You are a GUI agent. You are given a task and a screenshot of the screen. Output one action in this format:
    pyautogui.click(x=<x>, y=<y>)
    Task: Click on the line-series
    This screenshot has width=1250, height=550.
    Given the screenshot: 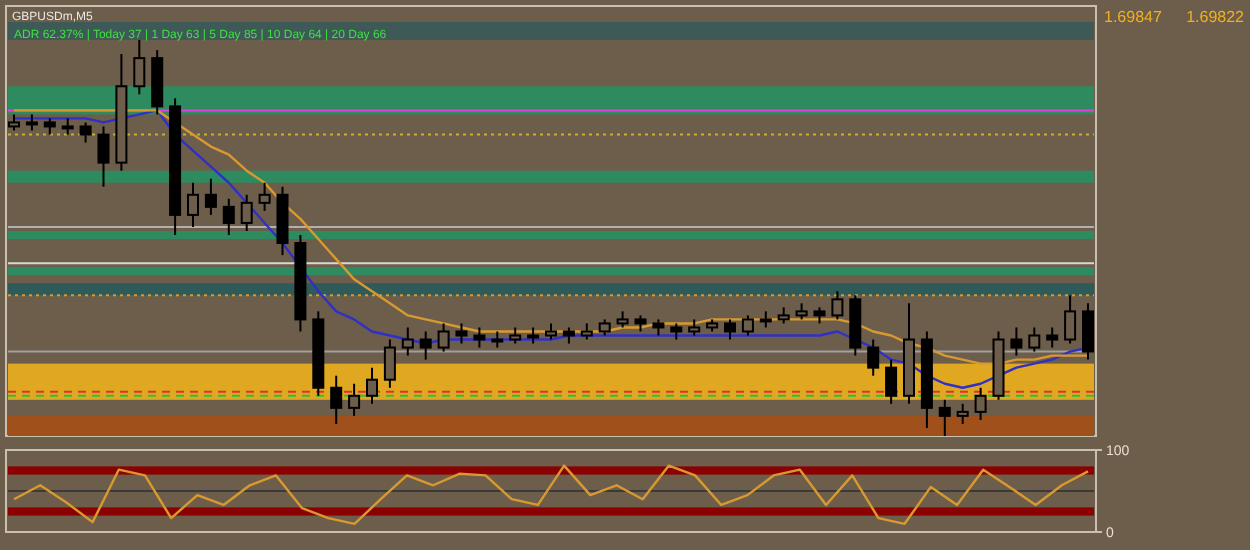 What is the action you would take?
    pyautogui.click(x=551, y=494)
    